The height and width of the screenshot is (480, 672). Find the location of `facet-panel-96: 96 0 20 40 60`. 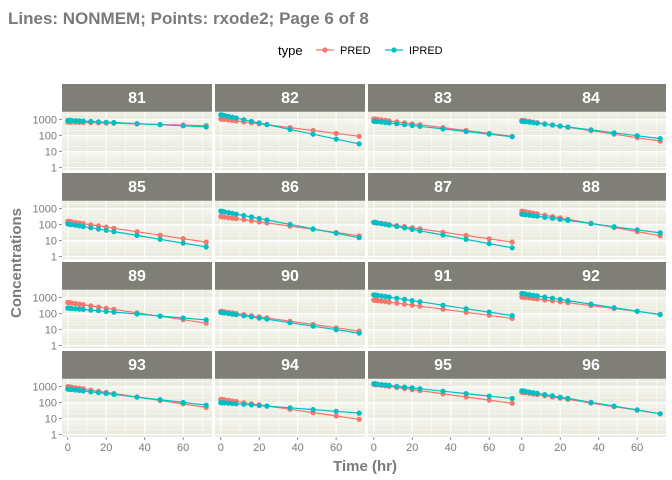

facet-panel-96: 96 0 20 40 60 is located at coordinates (591, 402).